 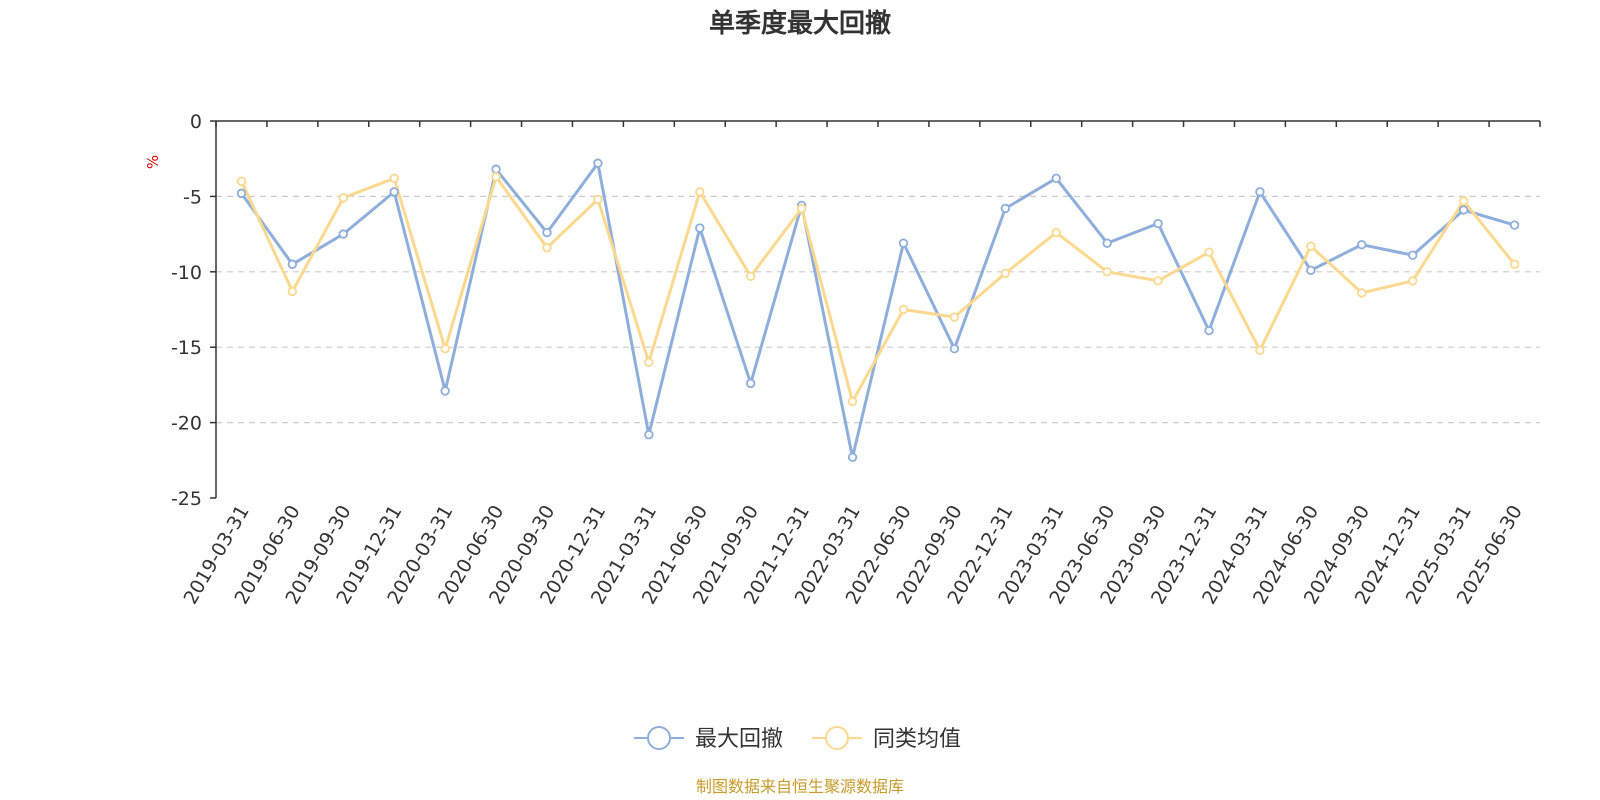 What do you see at coordinates (192, 197) in the screenshot?
I see `y-tick-label: -5` at bounding box center [192, 197].